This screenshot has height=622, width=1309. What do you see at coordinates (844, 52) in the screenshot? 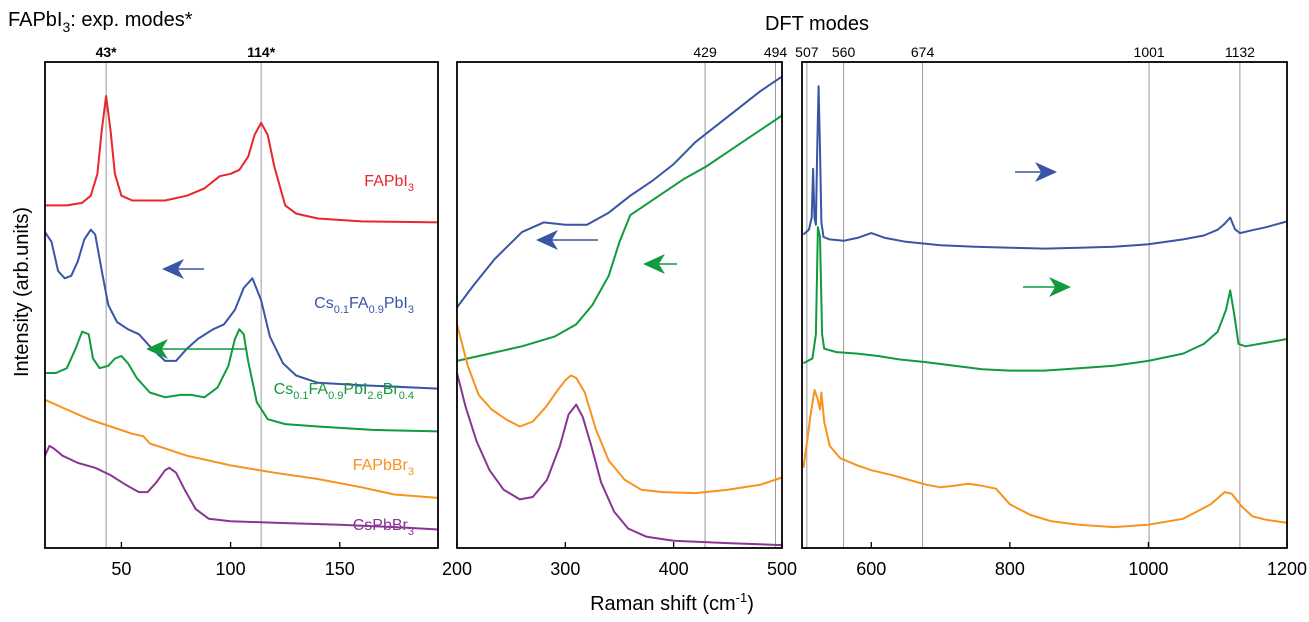
I see `mode-label-right-1: 560` at bounding box center [844, 52].